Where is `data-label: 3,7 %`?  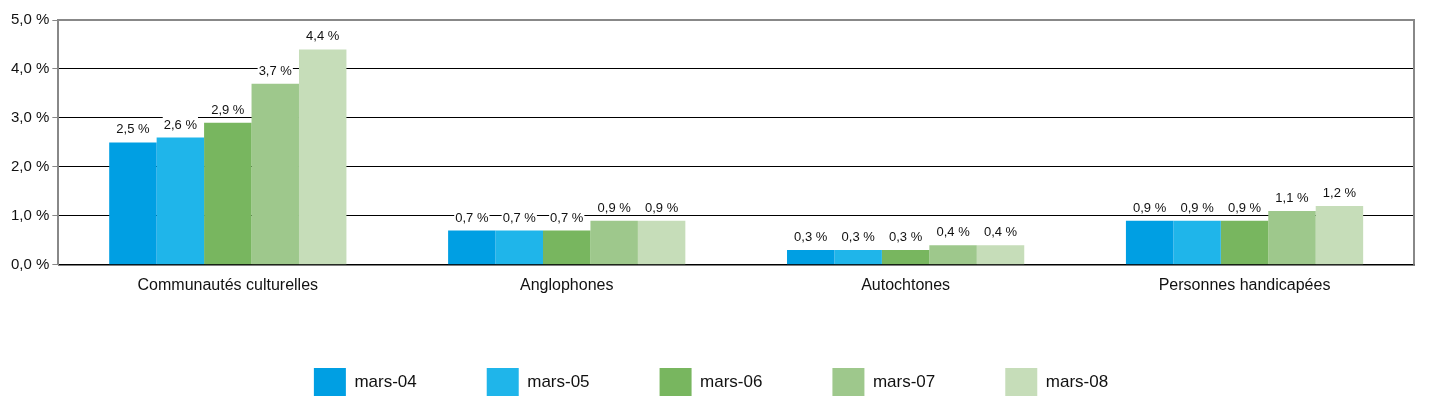
data-label: 3,7 % is located at coordinates (275, 70).